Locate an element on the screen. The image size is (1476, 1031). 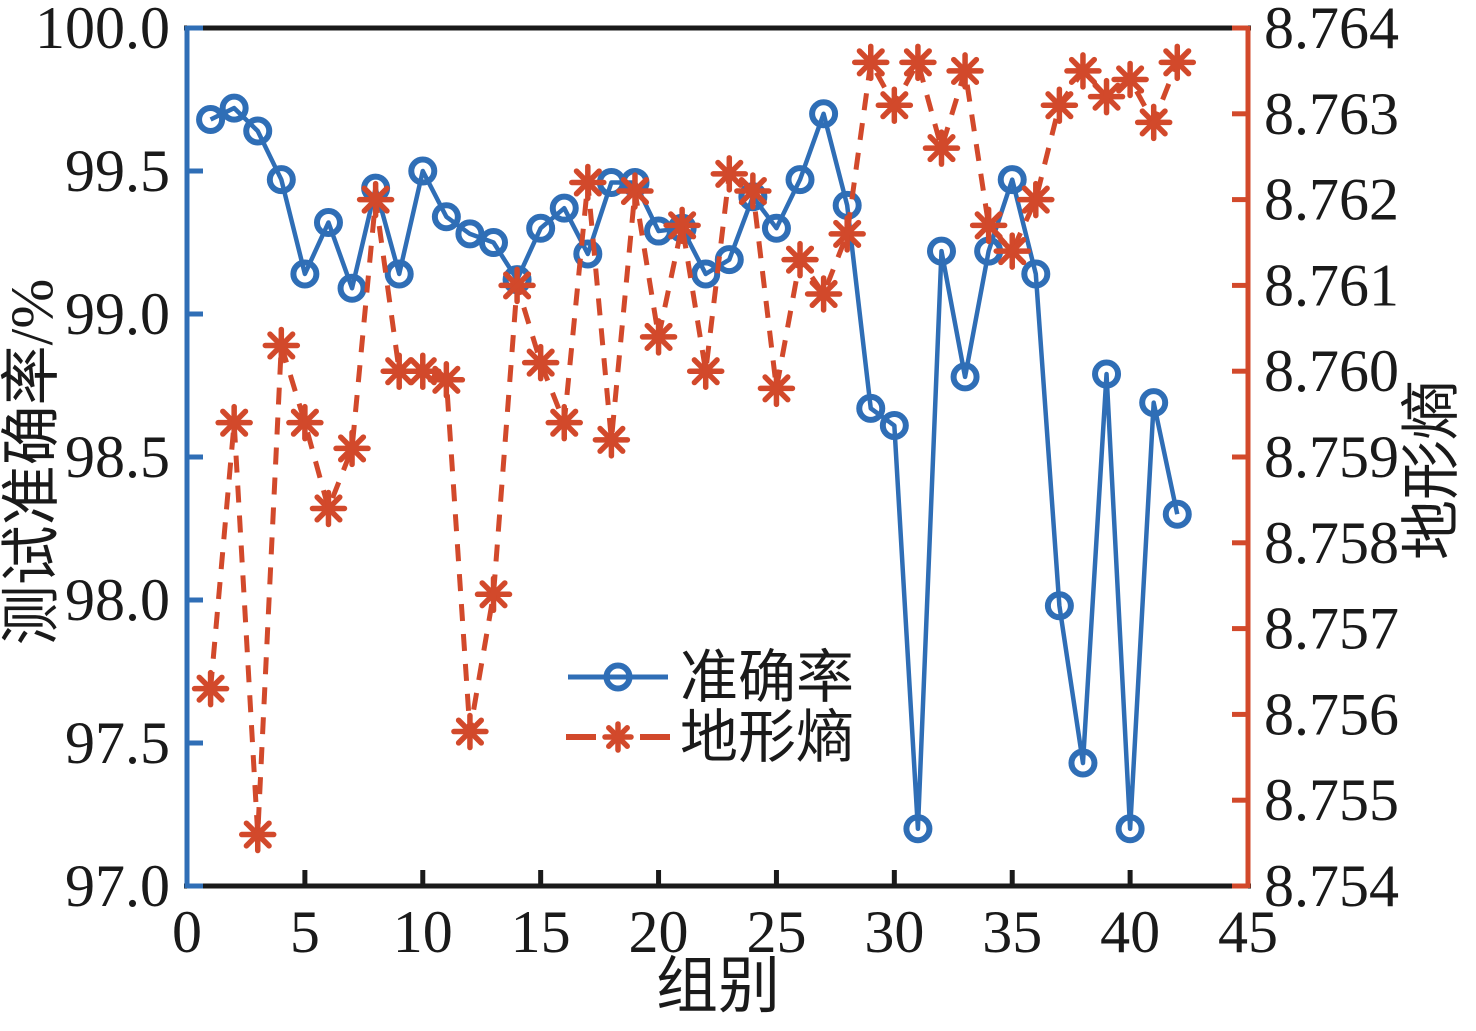
left-axis-title: 测试准确率/% is located at coordinates (32, 462).